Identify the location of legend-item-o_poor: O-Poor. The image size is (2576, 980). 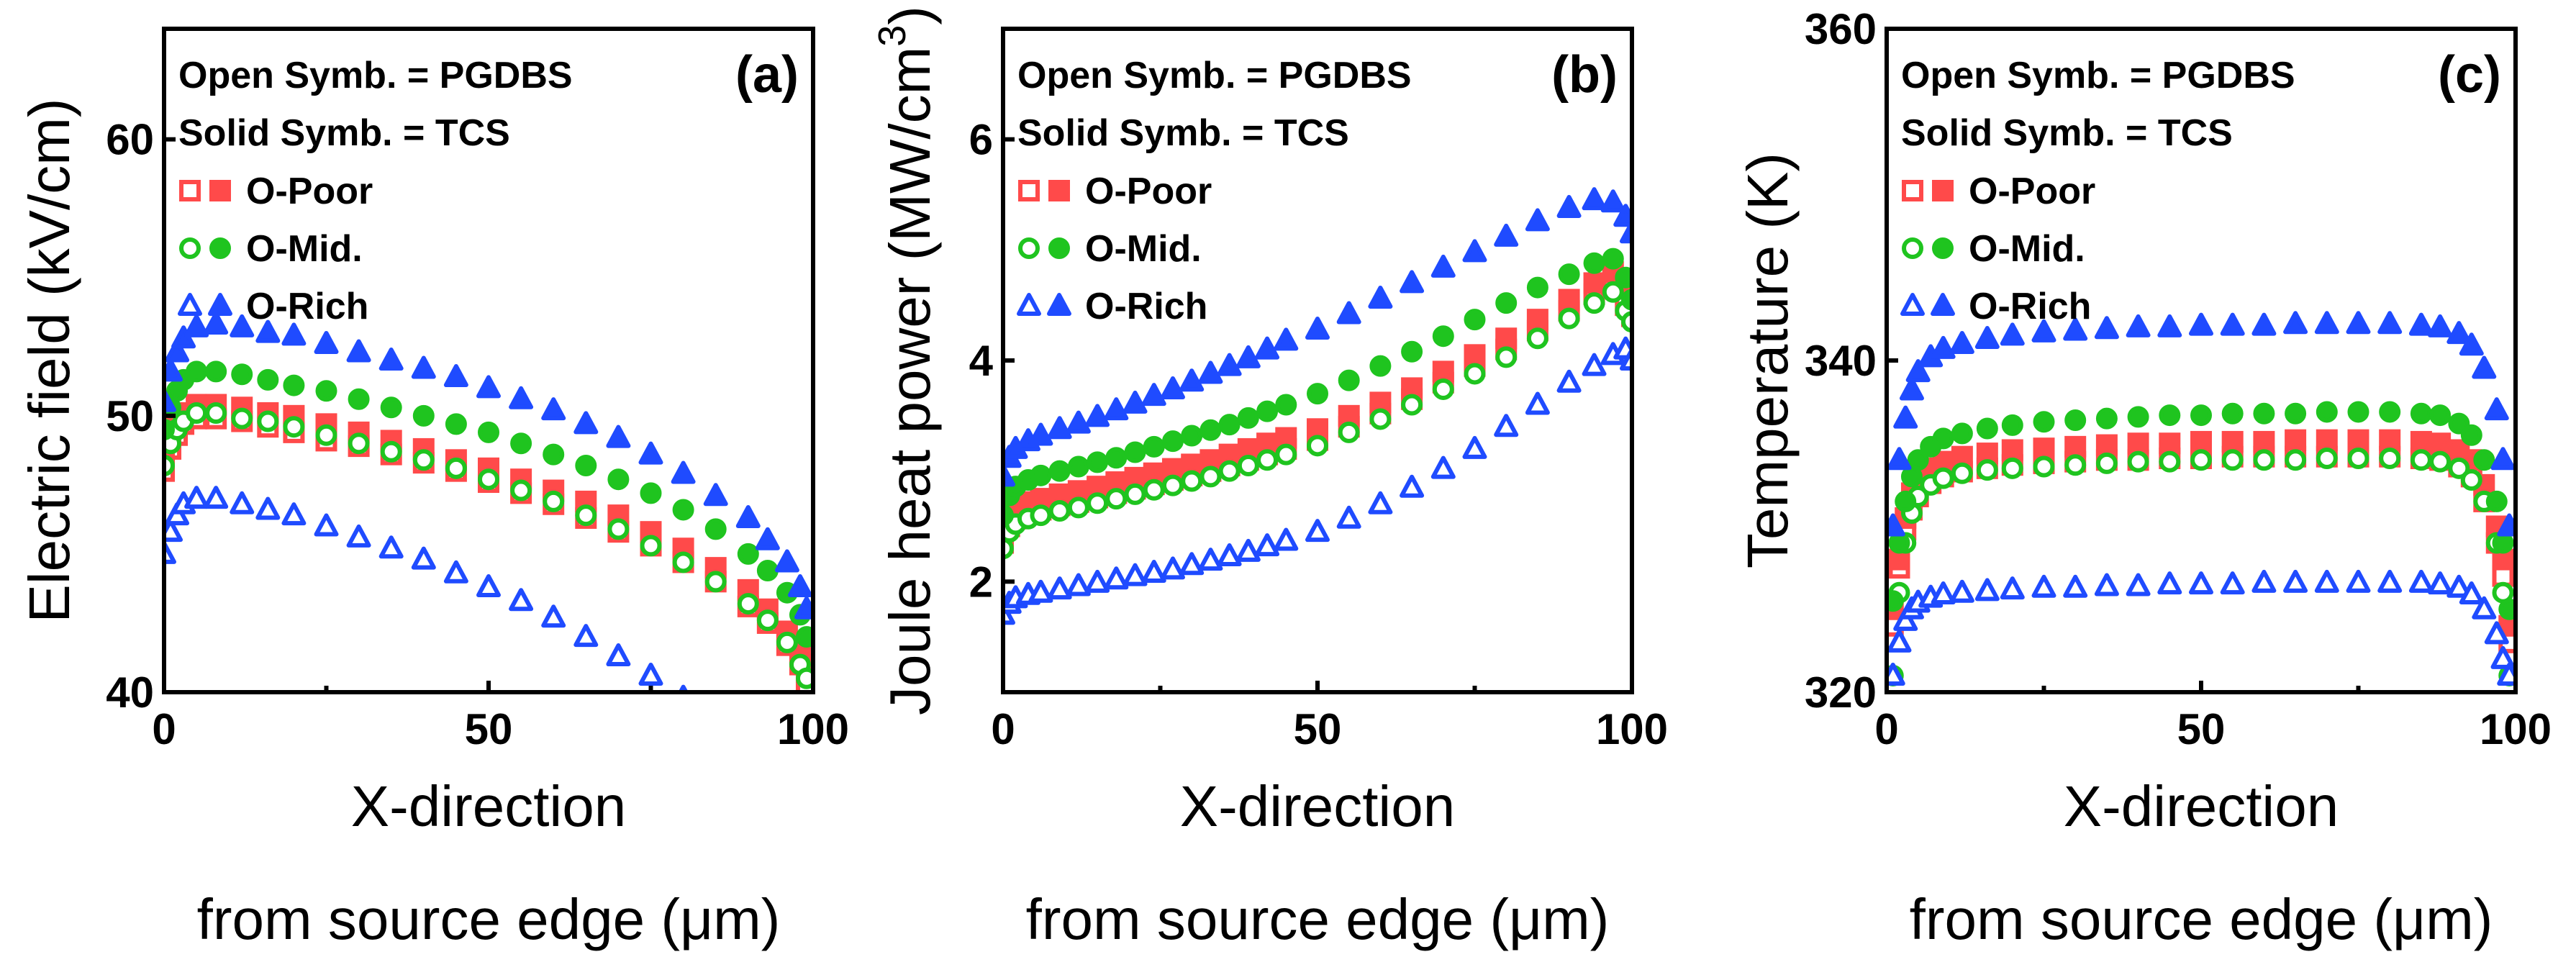
(1115, 192).